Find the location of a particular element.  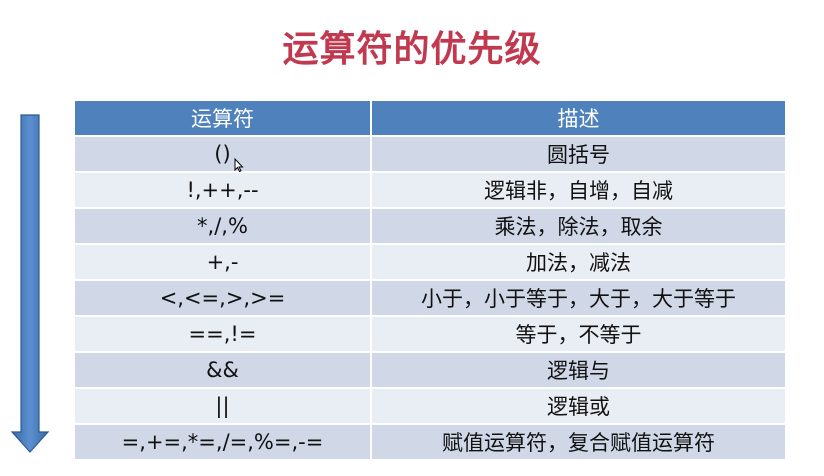

description-cell: 圆括号 is located at coordinates (578, 154).